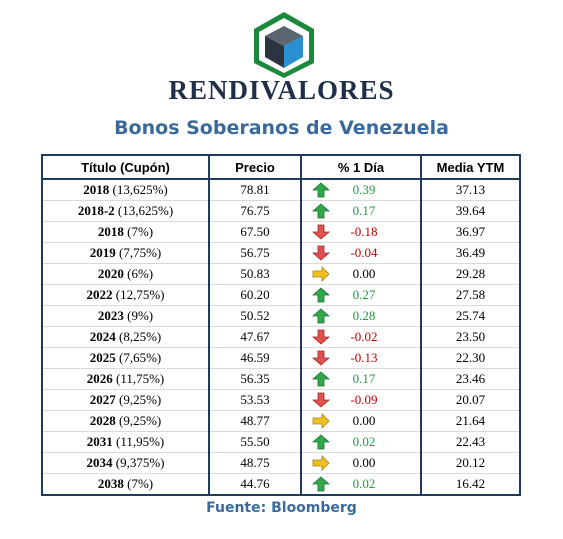 Image resolution: width=563 pixels, height=539 pixels. Describe the element at coordinates (281, 337) in the screenshot. I see `table-row: 2024 (8,25%) 47.67 -0.02 23.50` at that location.